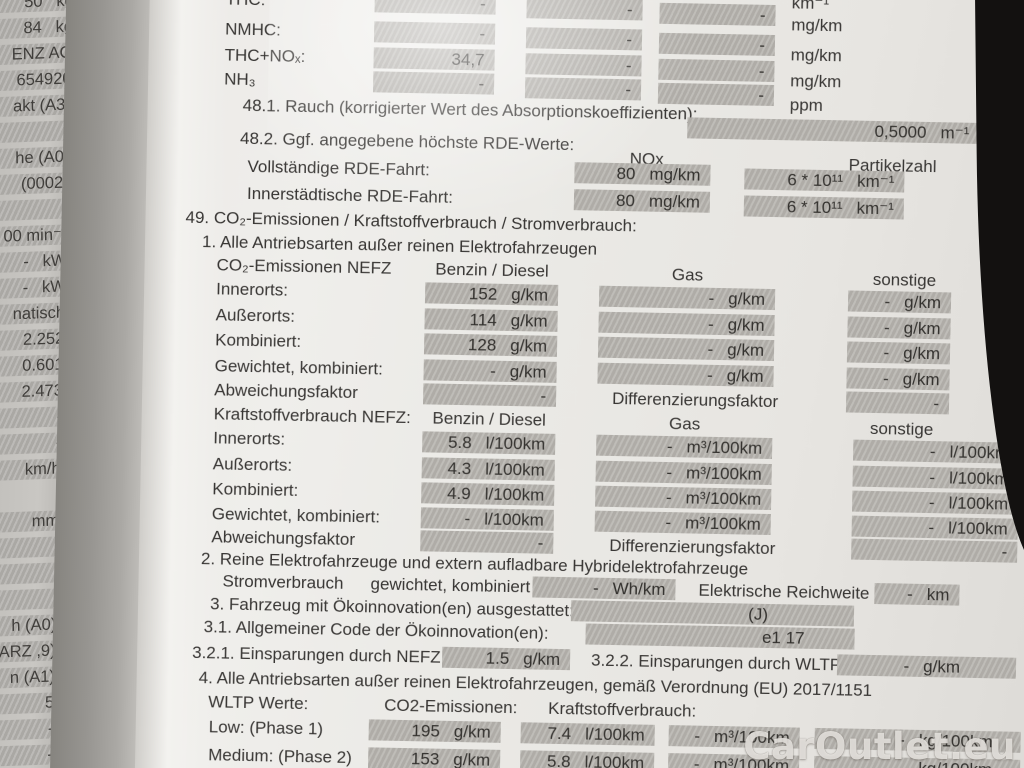  What do you see at coordinates (316, 654) in the screenshot?
I see `row-label: 3.2.1. Einsparungen durch NEFZ` at bounding box center [316, 654].